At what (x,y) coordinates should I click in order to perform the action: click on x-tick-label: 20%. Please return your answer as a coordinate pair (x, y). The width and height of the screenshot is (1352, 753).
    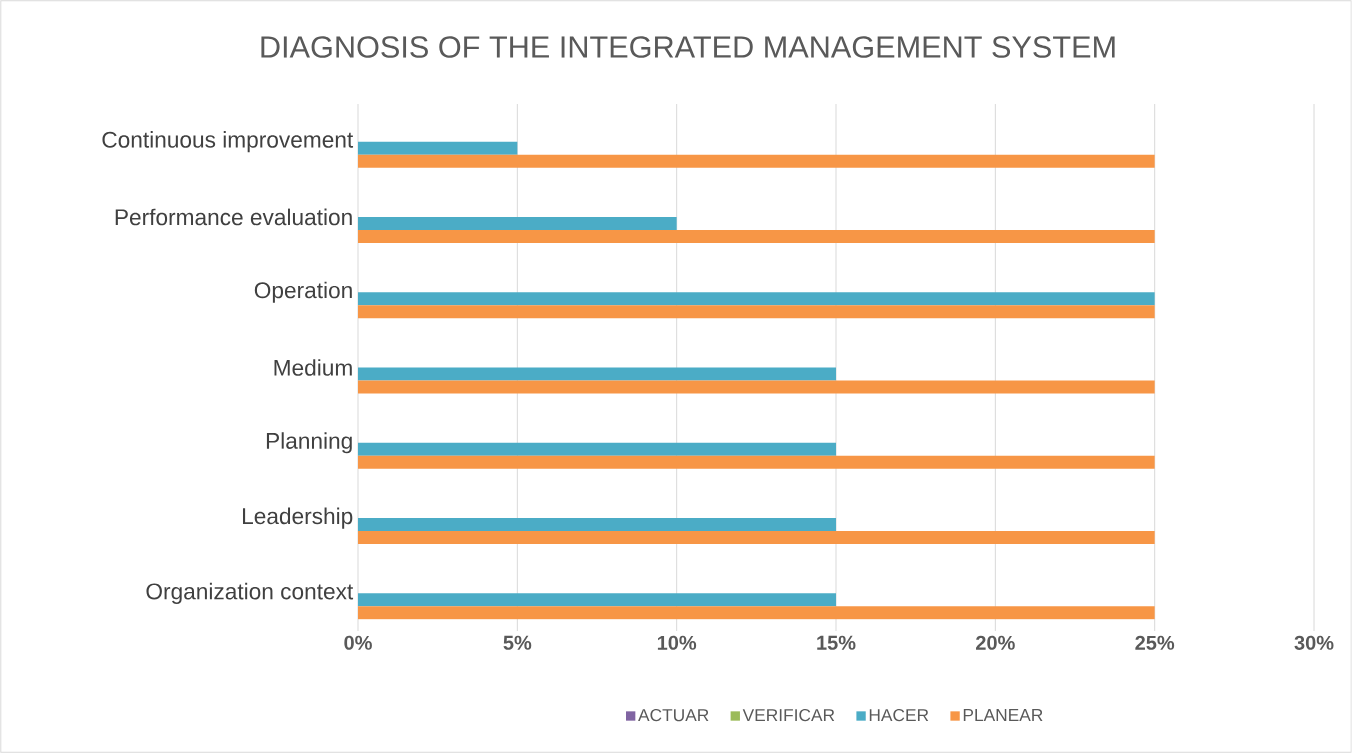
    Looking at the image, I should click on (995, 642).